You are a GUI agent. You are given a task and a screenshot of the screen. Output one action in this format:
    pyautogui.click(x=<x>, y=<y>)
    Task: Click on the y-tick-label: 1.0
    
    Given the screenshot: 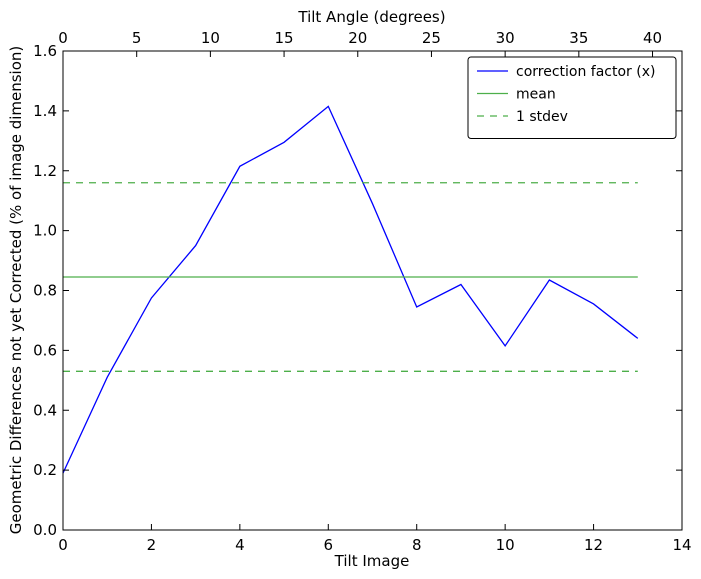 What is the action you would take?
    pyautogui.click(x=45, y=231)
    